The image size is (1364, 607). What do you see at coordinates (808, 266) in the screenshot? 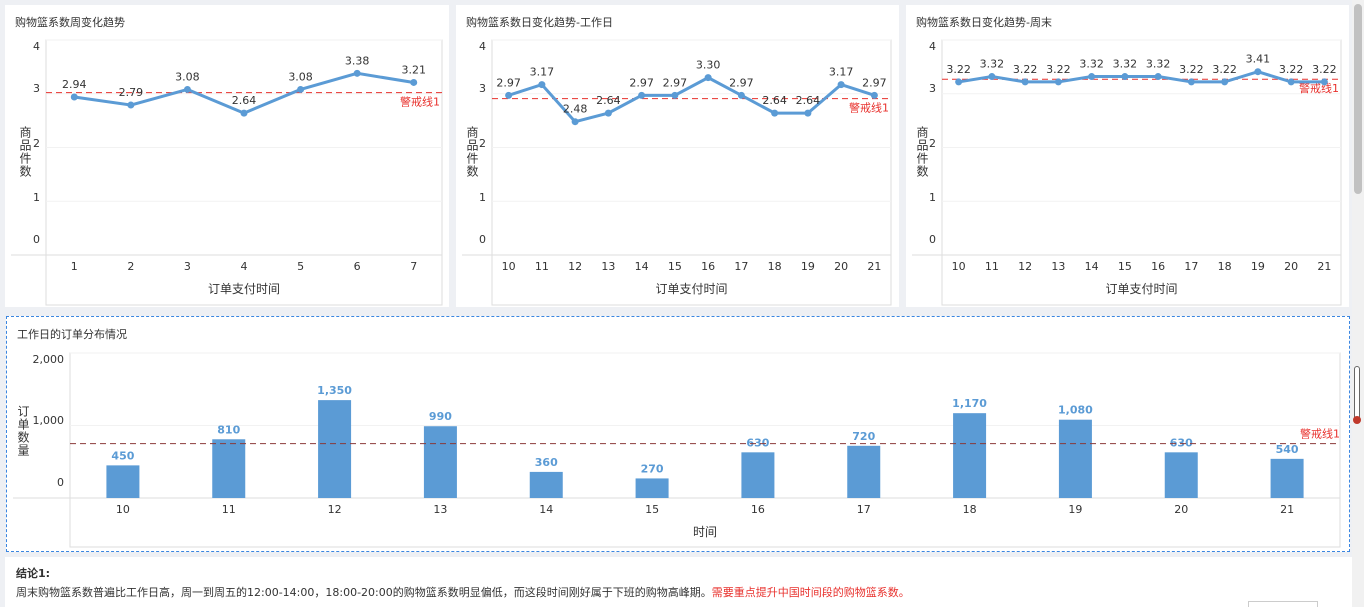
I see `x-tick-label: 19` at bounding box center [808, 266].